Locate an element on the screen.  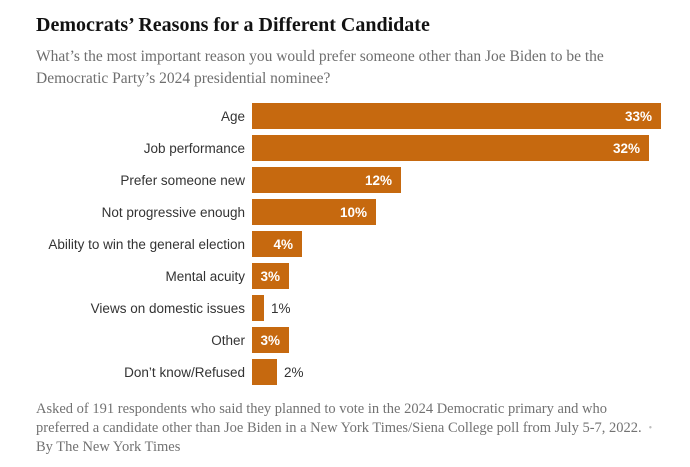
value-label: 1% is located at coordinates (281, 308).